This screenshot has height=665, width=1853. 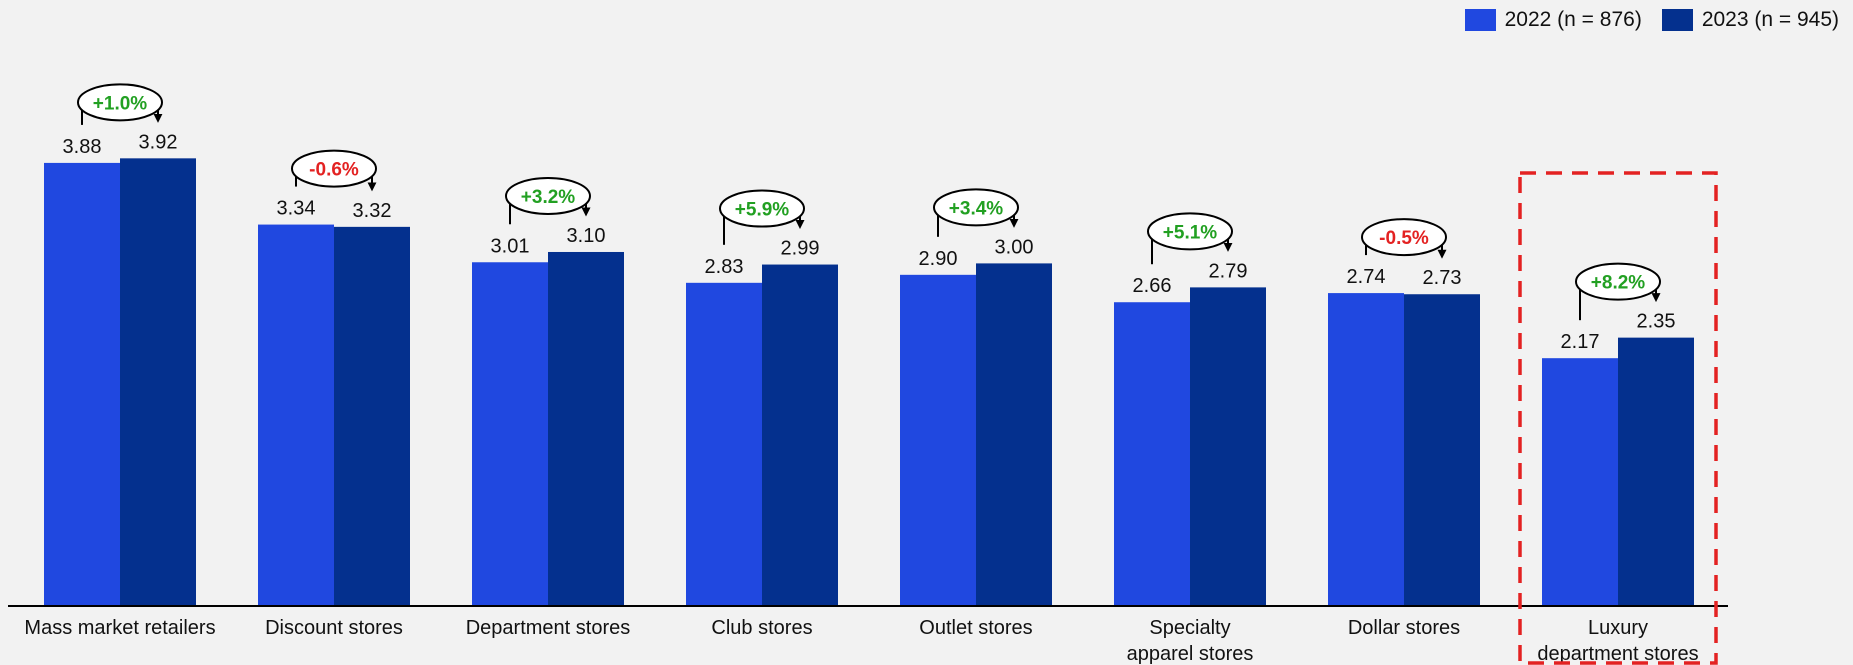 What do you see at coordinates (1366, 277) in the screenshot?
I see `value-label-2022: 2.74` at bounding box center [1366, 277].